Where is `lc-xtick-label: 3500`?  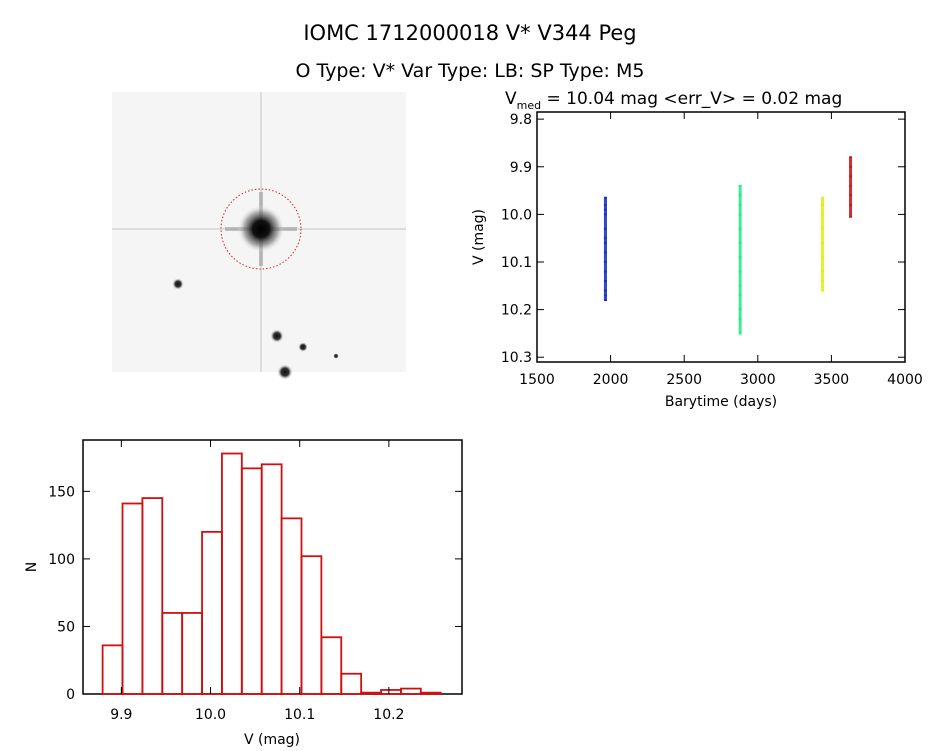 lc-xtick-label: 3500 is located at coordinates (832, 380).